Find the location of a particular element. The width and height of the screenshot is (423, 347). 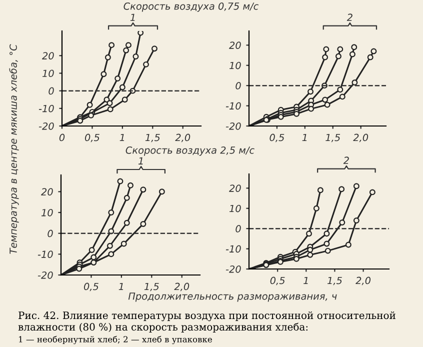

text: 1 — необернутый хлеб; 2 — хлеб в упаковке is located at coordinates (115, 340).